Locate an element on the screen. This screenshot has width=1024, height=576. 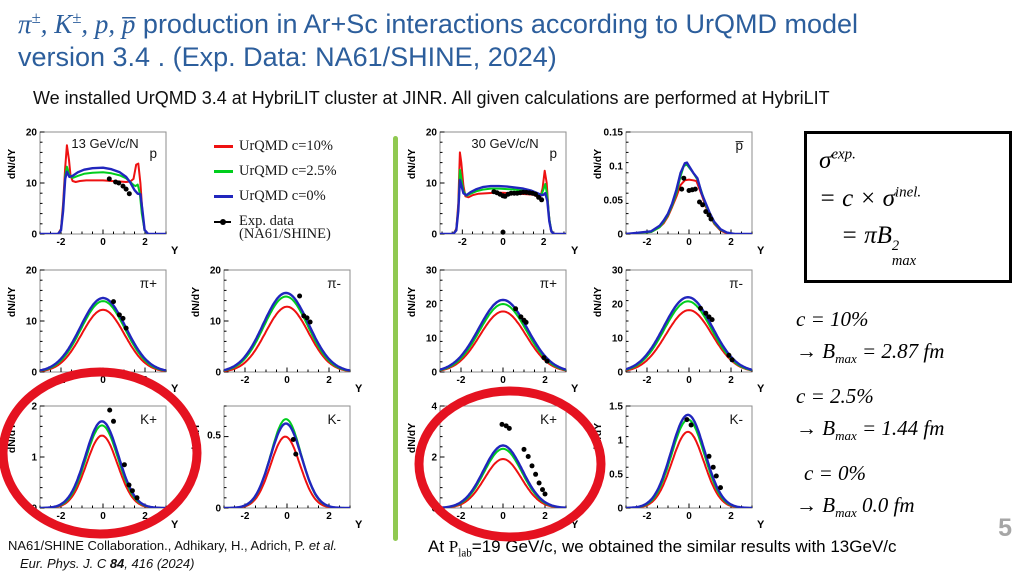
formula-line-2: = c × σinel. is located at coordinates (870, 198).